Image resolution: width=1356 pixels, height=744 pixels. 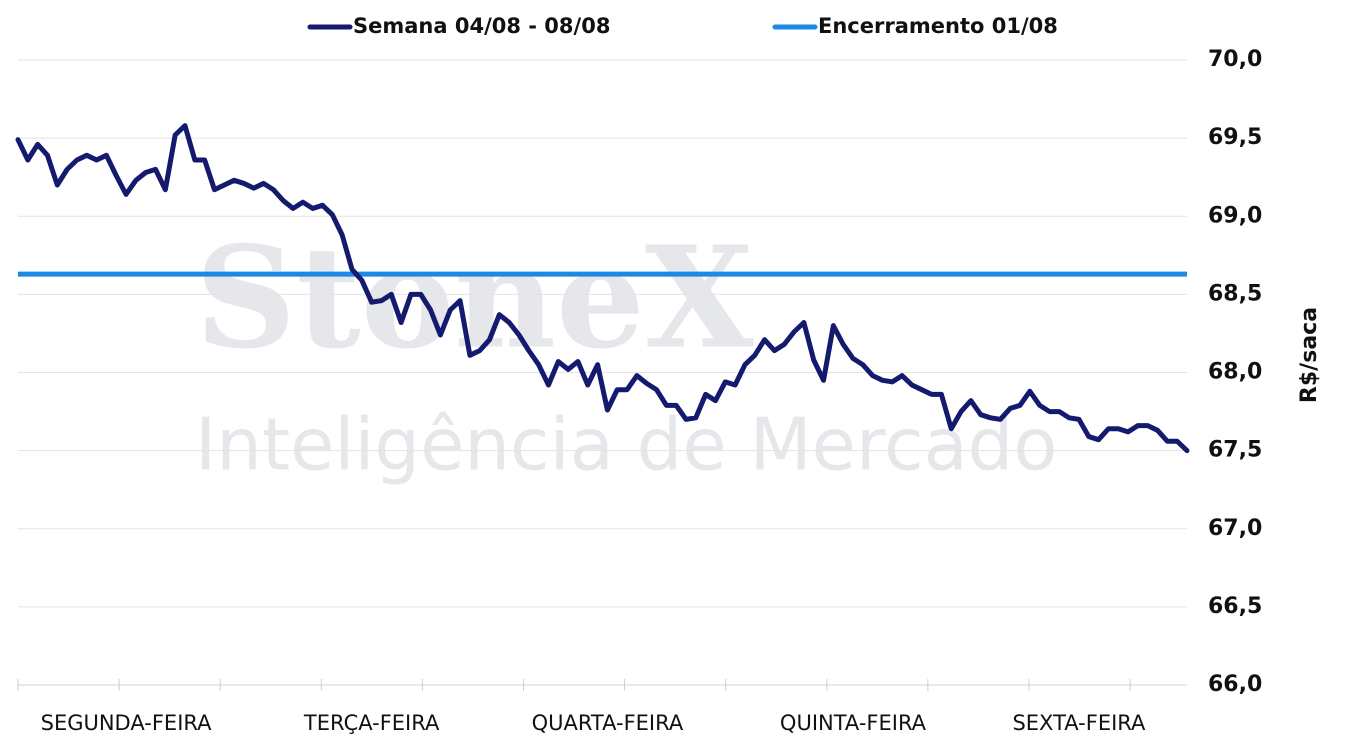 What do you see at coordinates (1235, 528) in the screenshot?
I see `y-tick-label: 67,0` at bounding box center [1235, 528].